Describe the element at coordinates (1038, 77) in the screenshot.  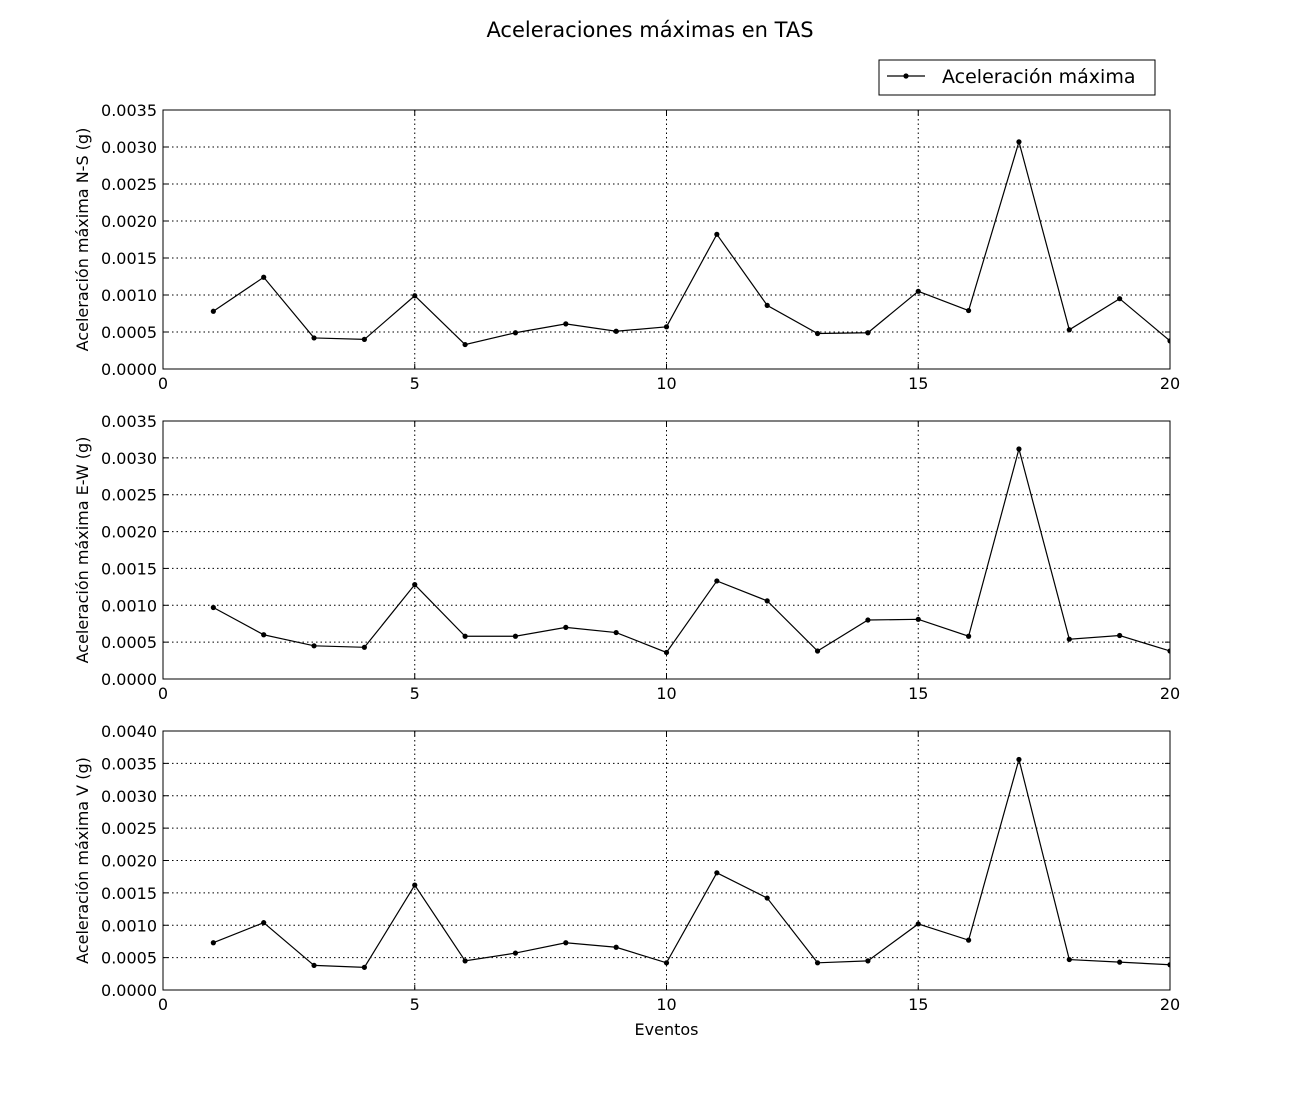
I see `legend-label: Aceleración máxima` at that location.